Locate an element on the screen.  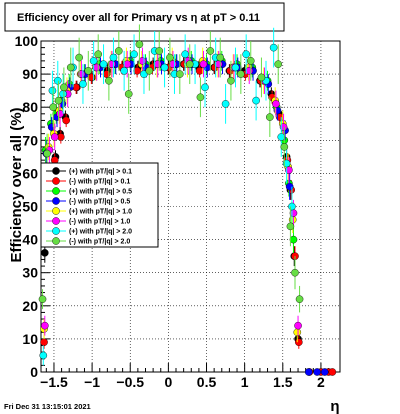
timestamp: Fri Dec 31 13:15:01 2021 is located at coordinates (47, 406).